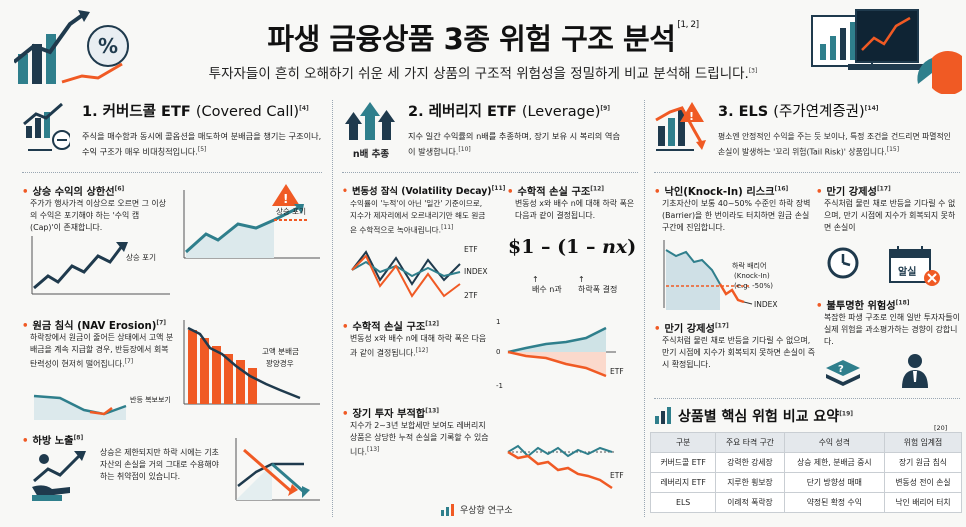 The image size is (966, 527). I want to click on upside-cap-capped-chart: ! 상승 포기, so click(251, 221).